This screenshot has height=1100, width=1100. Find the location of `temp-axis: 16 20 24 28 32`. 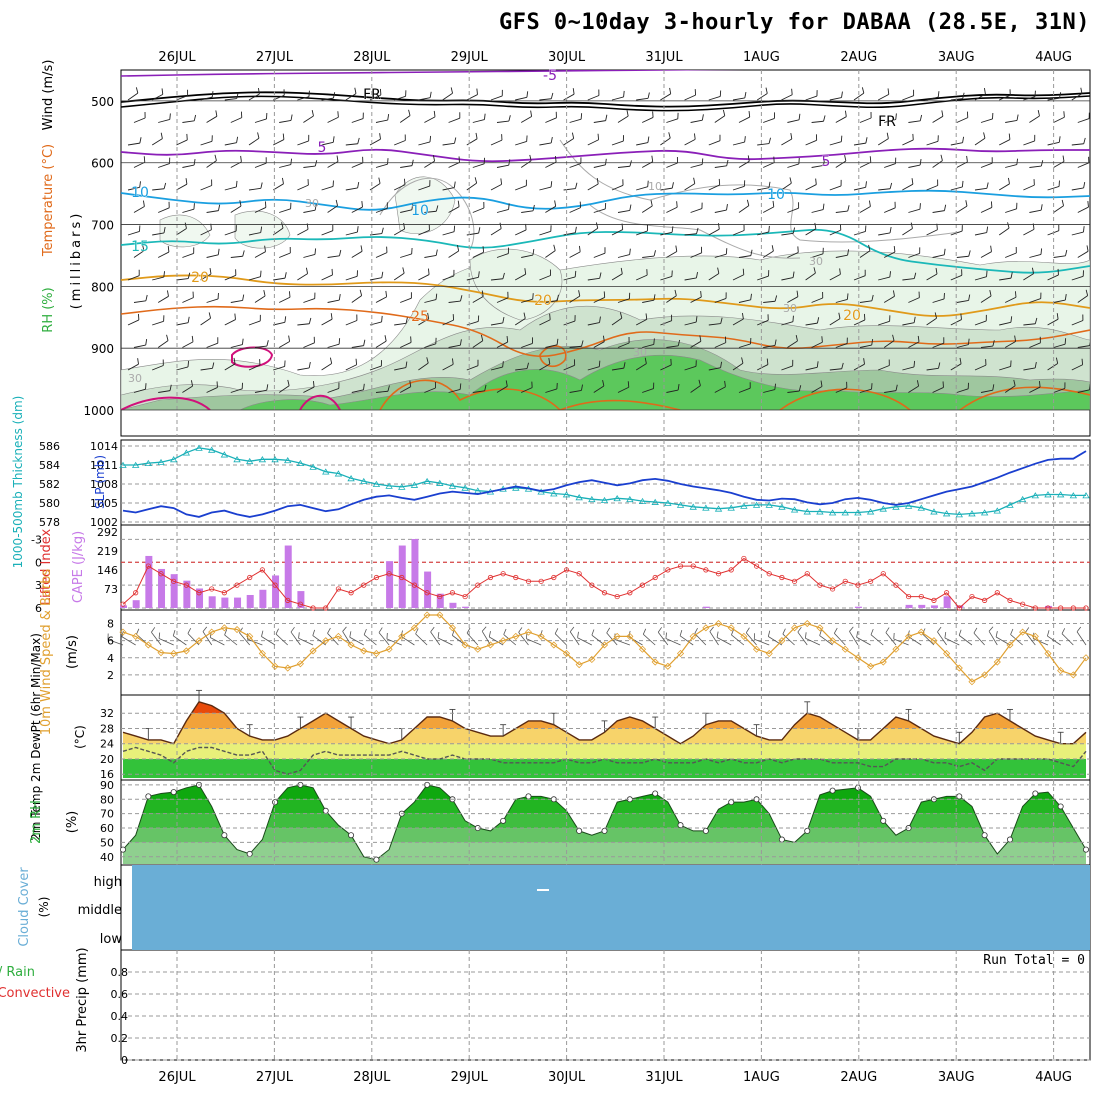

temp-axis: 16 20 24 28 32 is located at coordinates (107, 744).